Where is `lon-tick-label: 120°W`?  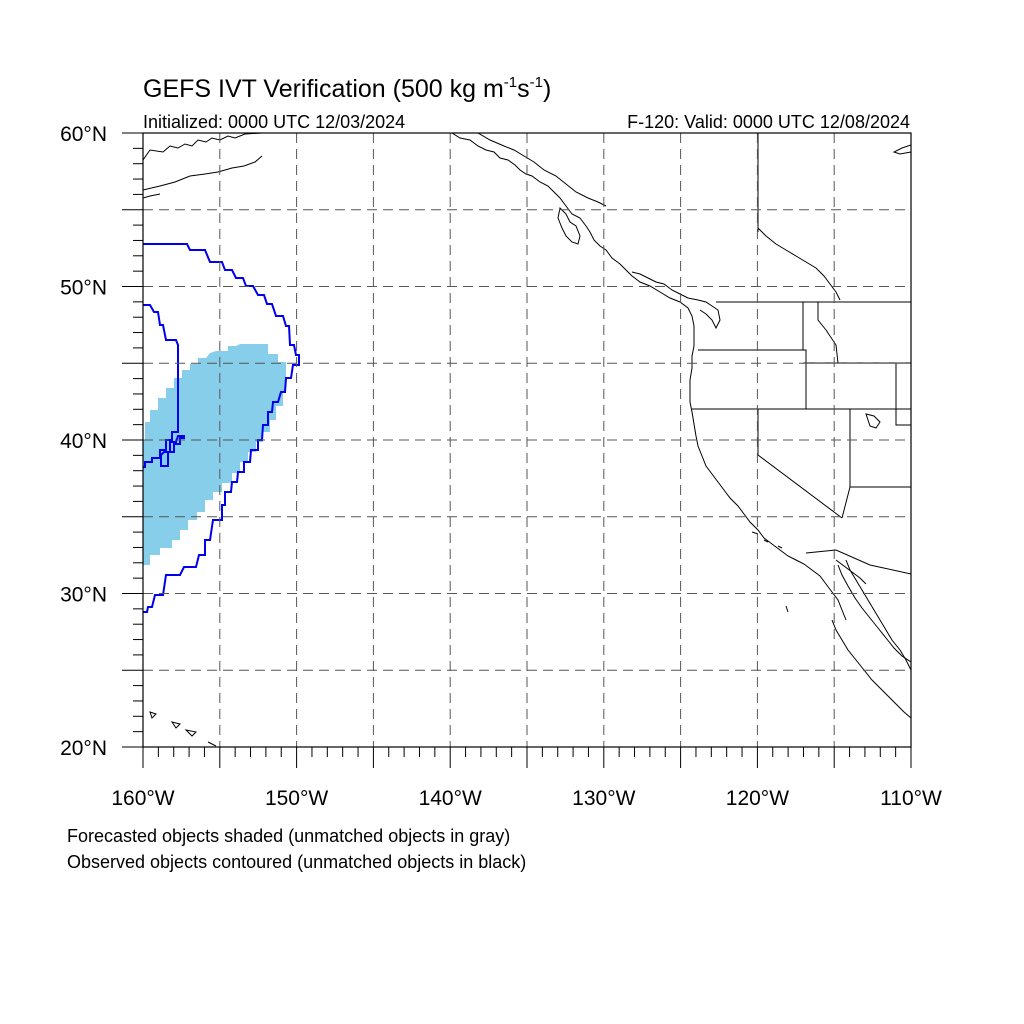
lon-tick-label: 120°W is located at coordinates (757, 798).